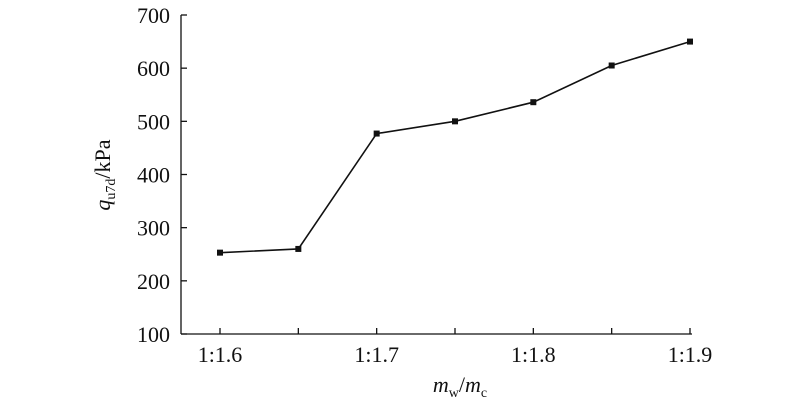 The width and height of the screenshot is (800, 412). I want to click on x-tick-label: 1:1.6, so click(220, 354).